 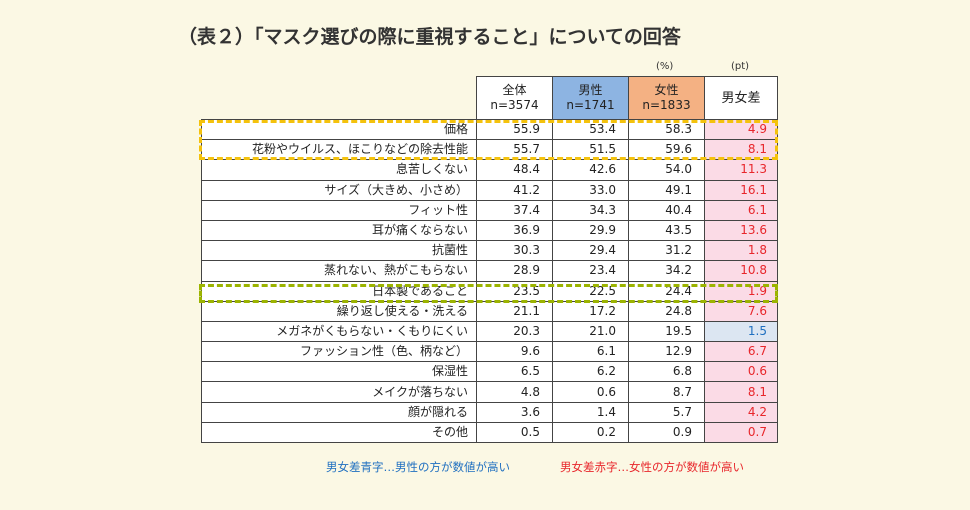 What do you see at coordinates (514, 90) in the screenshot?
I see `header-all-label: 全体` at bounding box center [514, 90].